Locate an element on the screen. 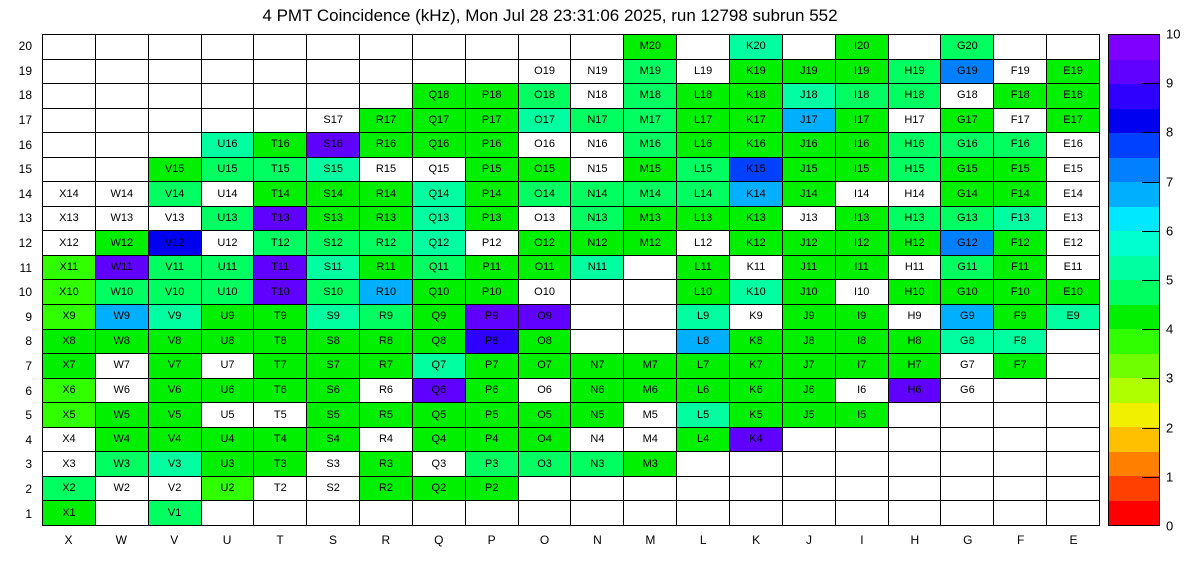 This screenshot has width=1196, height=572. heatmap-cell: X4 is located at coordinates (69, 440).